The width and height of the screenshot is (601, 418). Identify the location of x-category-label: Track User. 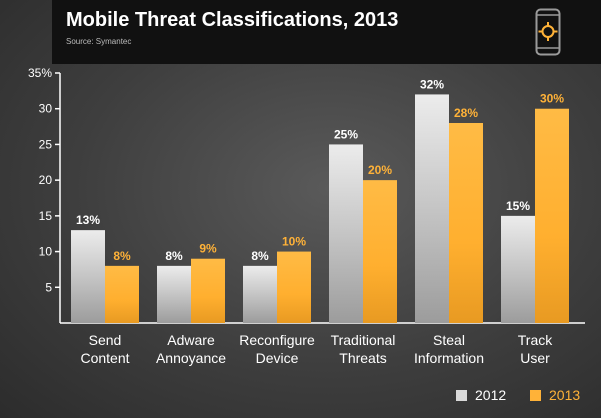
(535, 349).